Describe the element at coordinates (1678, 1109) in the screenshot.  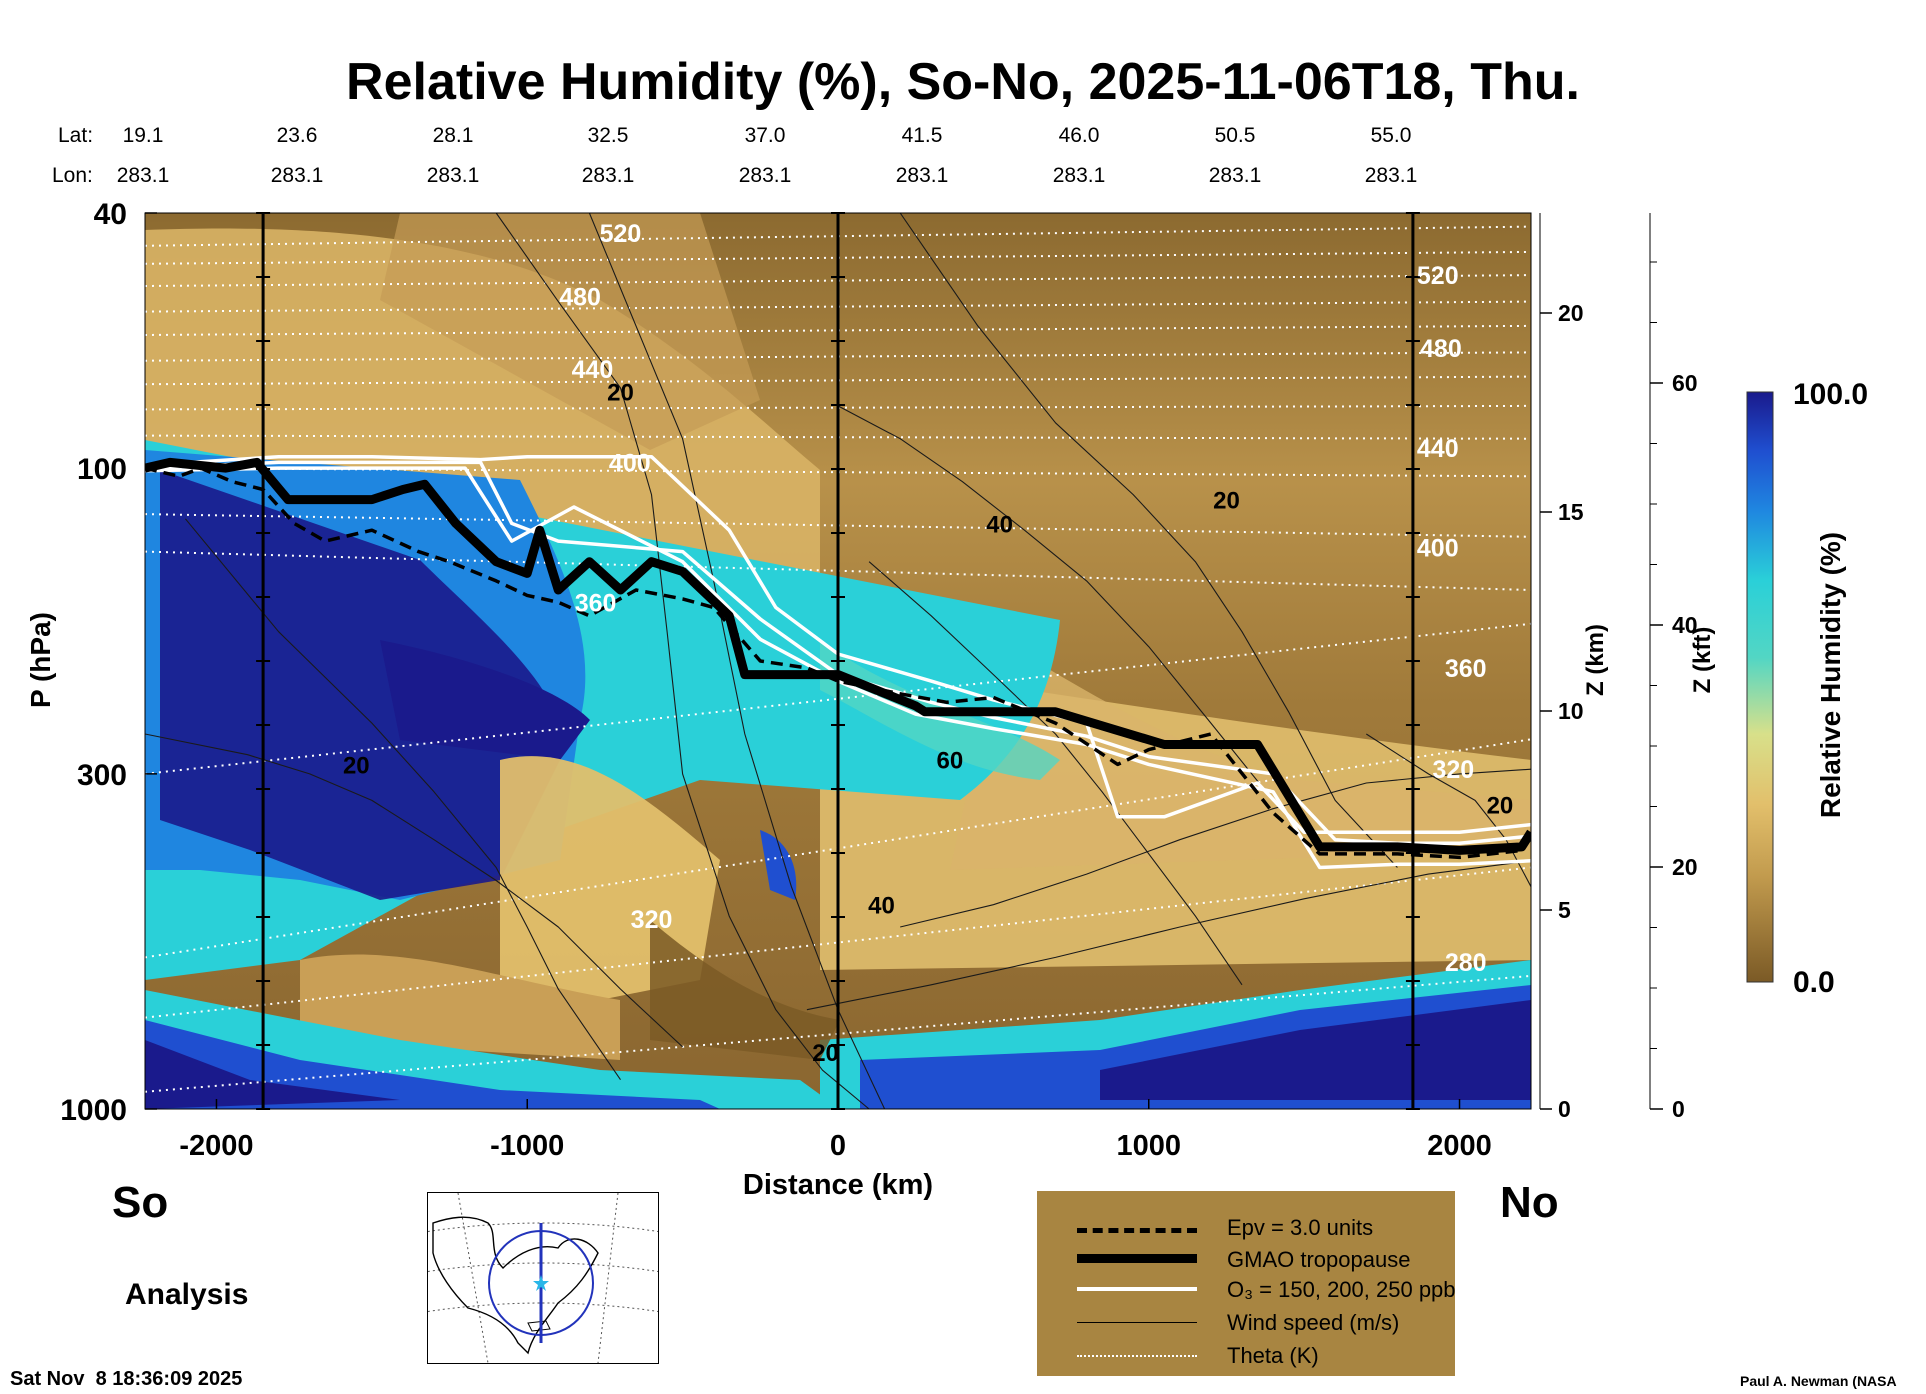
I see `z-kft-tick-label: 0` at that location.